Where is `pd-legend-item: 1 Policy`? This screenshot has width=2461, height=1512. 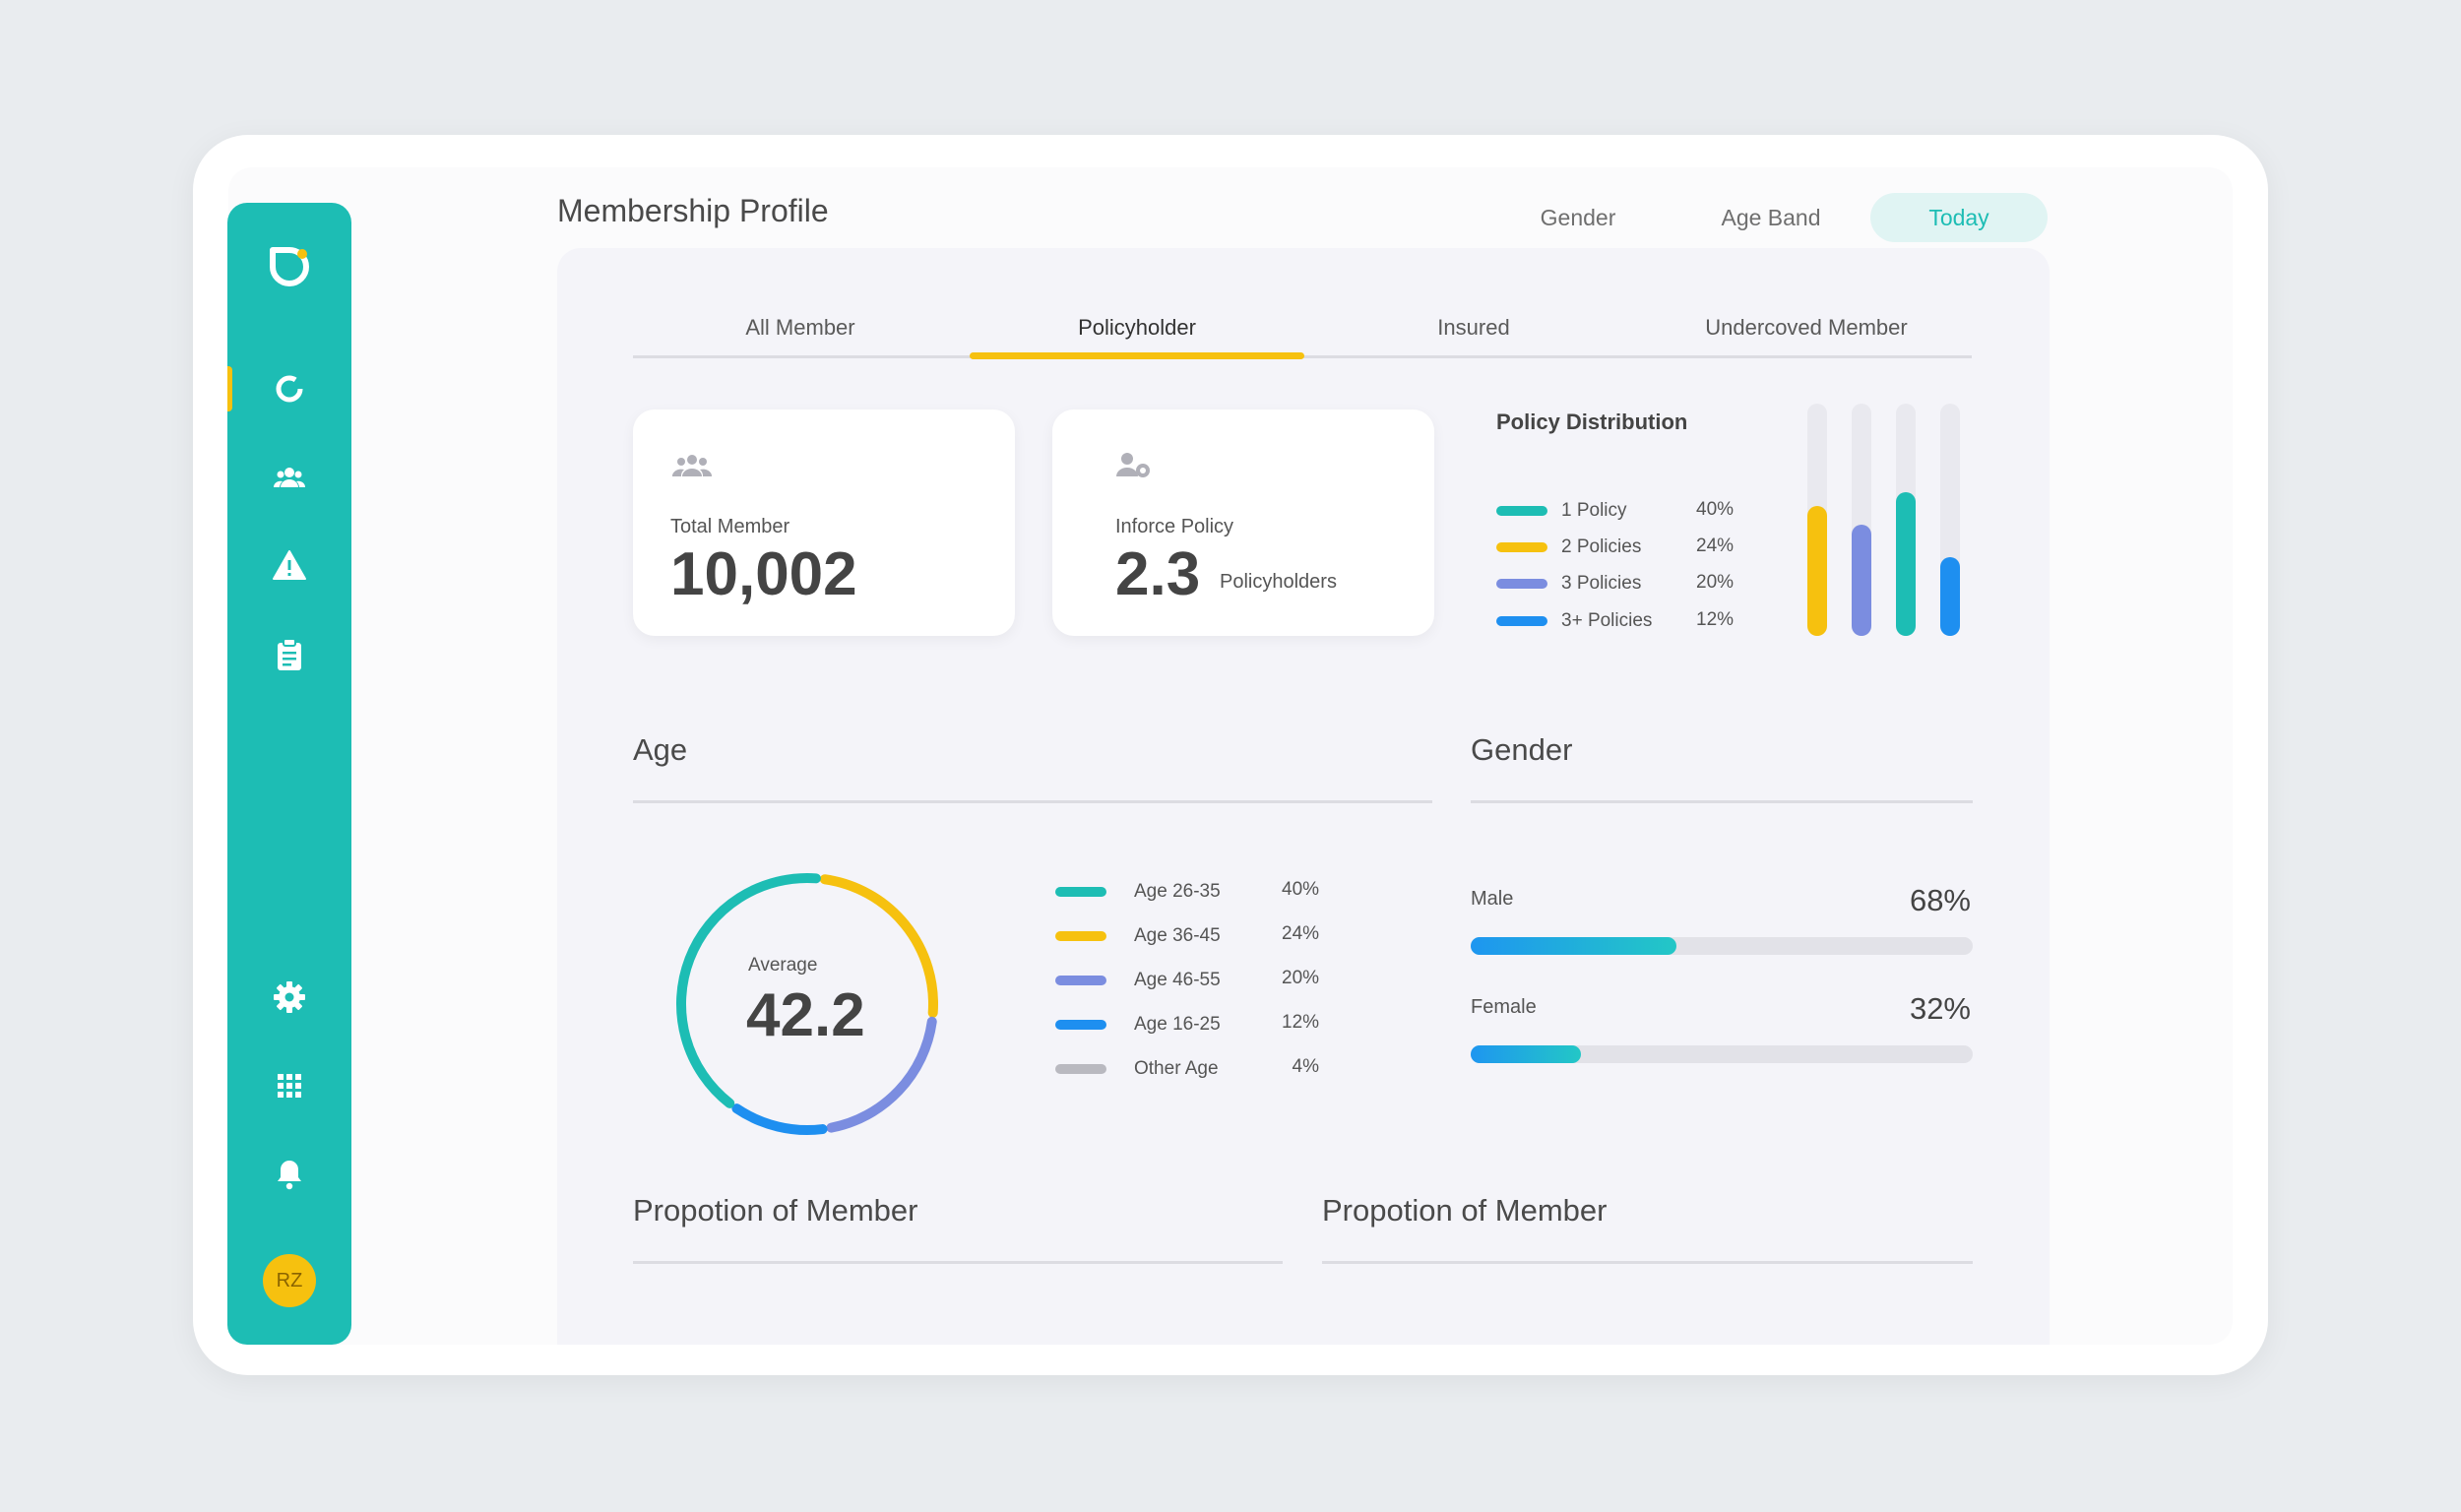 pd-legend-item: 1 Policy is located at coordinates (1561, 511).